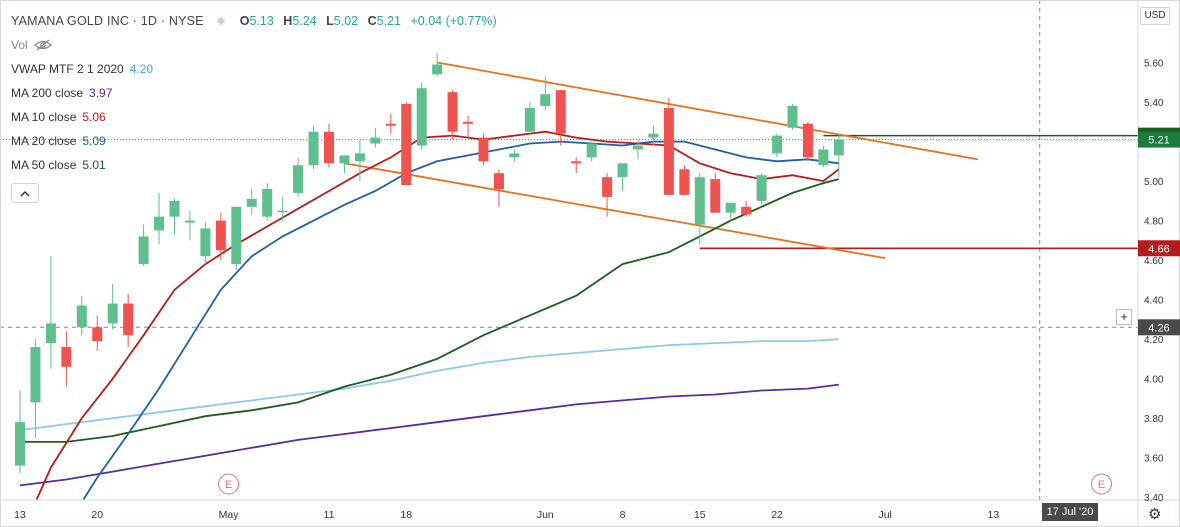 The height and width of the screenshot is (527, 1180). Describe the element at coordinates (1155, 16) in the screenshot. I see `currency-button: USD` at that location.